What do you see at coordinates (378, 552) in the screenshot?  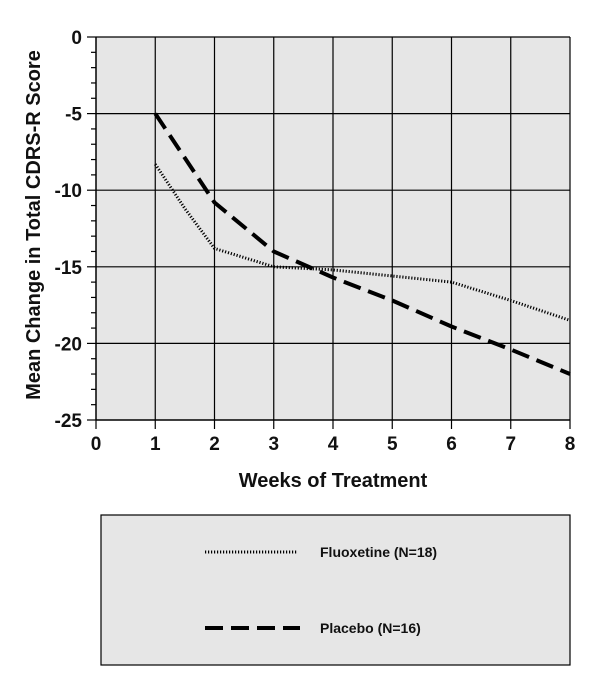 I see `legend-label-fluoxetine: Fluoxetine (N=18)` at bounding box center [378, 552].